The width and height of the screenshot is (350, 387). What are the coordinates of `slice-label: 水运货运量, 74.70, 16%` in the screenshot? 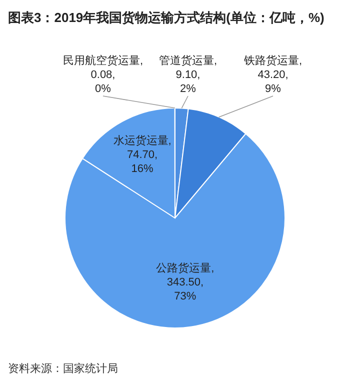 It's located at (142, 155).